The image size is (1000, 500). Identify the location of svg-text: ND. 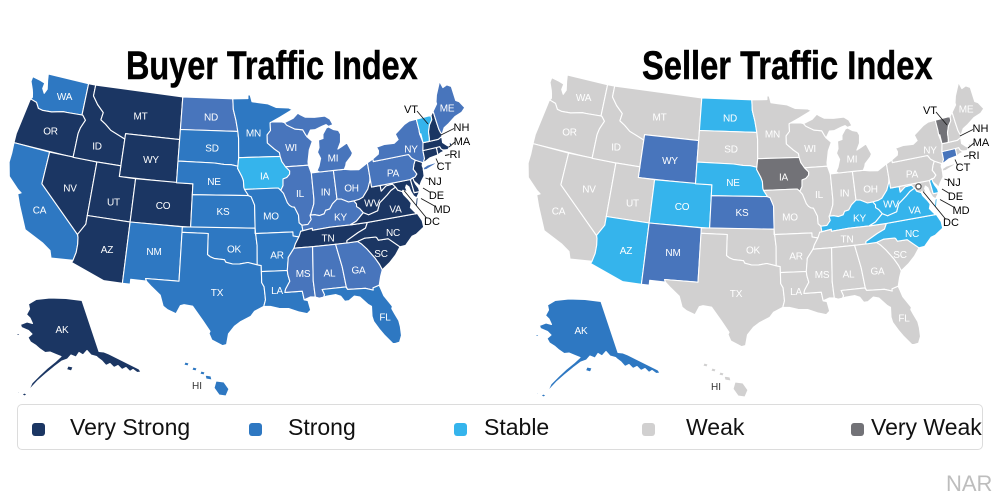
(730, 119).